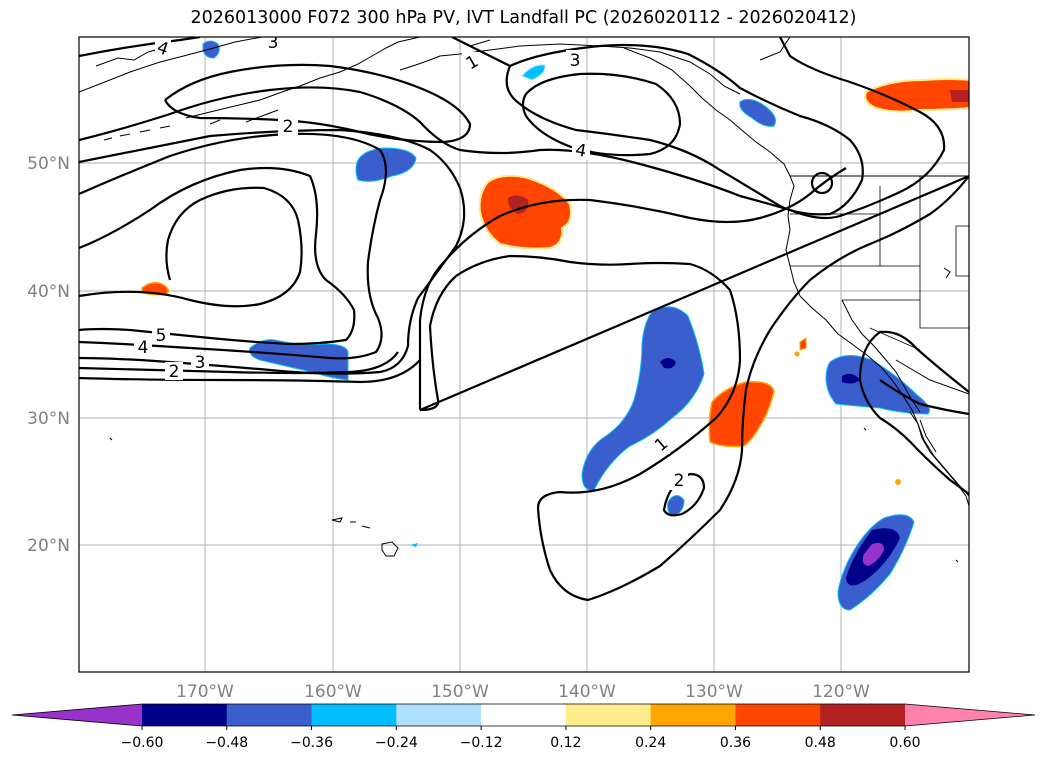 This screenshot has height=765, width=1047. I want to click on colorbar-tick-label: 0.60, so click(904, 743).